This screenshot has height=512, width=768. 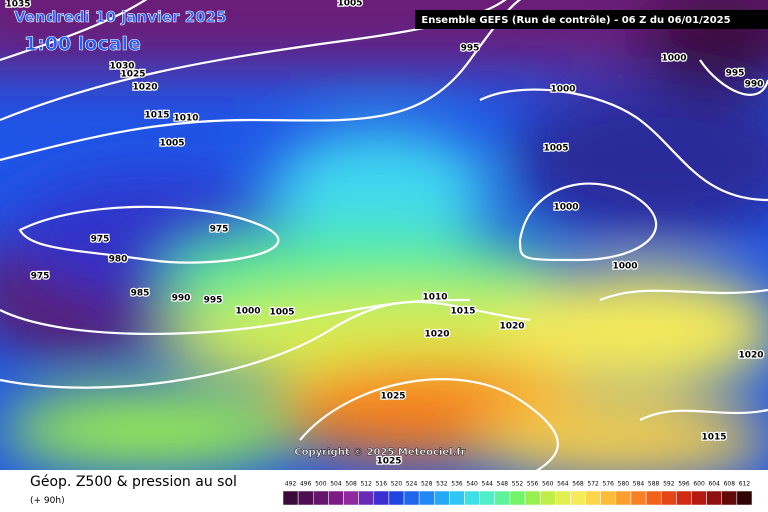 What do you see at coordinates (397, 484) in the screenshot?
I see `colorbar-tick: 520` at bounding box center [397, 484].